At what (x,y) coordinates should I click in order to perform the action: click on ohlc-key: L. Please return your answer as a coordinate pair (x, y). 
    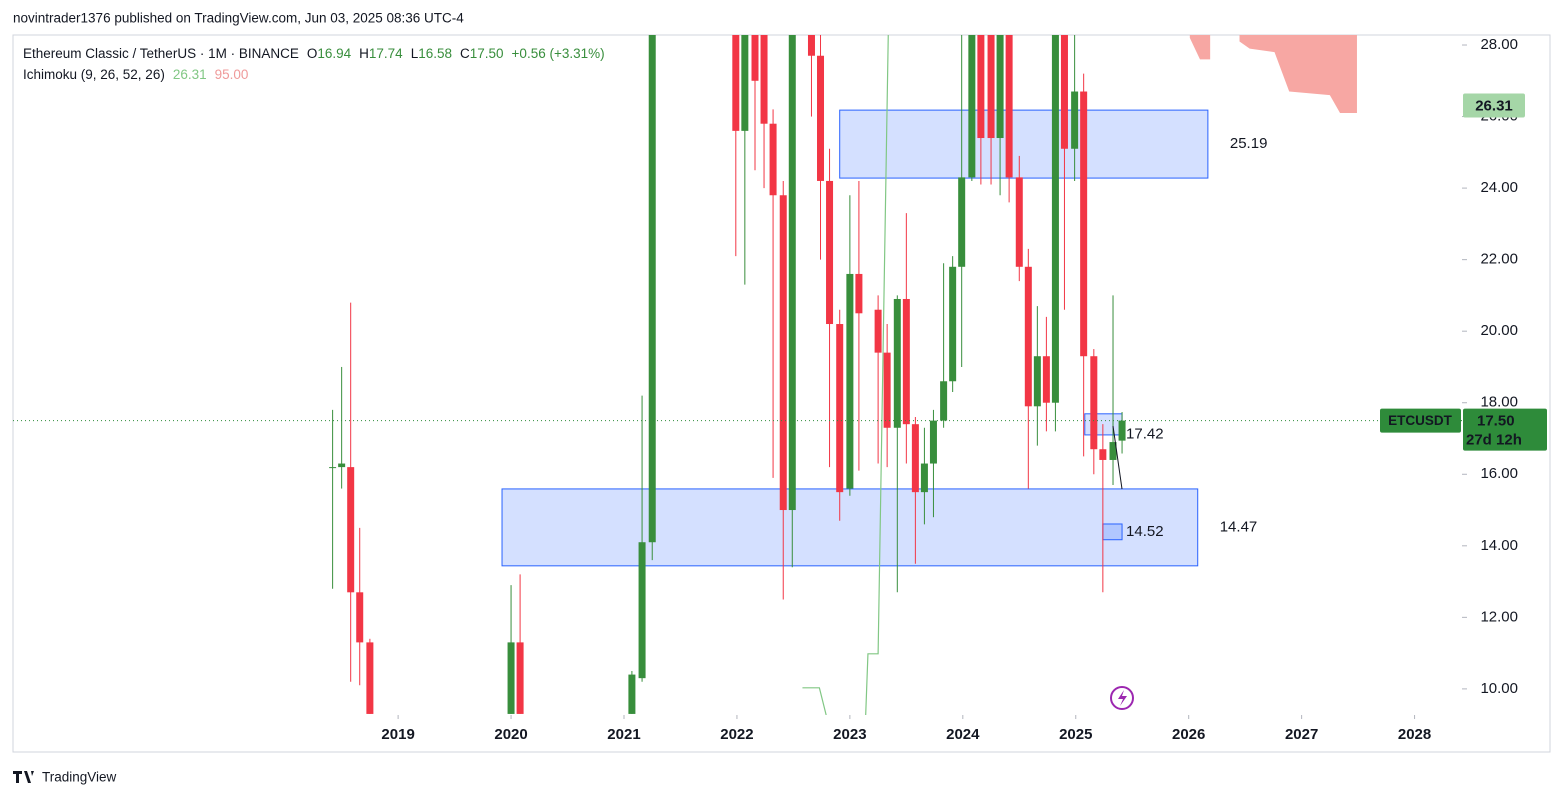
    Looking at the image, I should click on (415, 53).